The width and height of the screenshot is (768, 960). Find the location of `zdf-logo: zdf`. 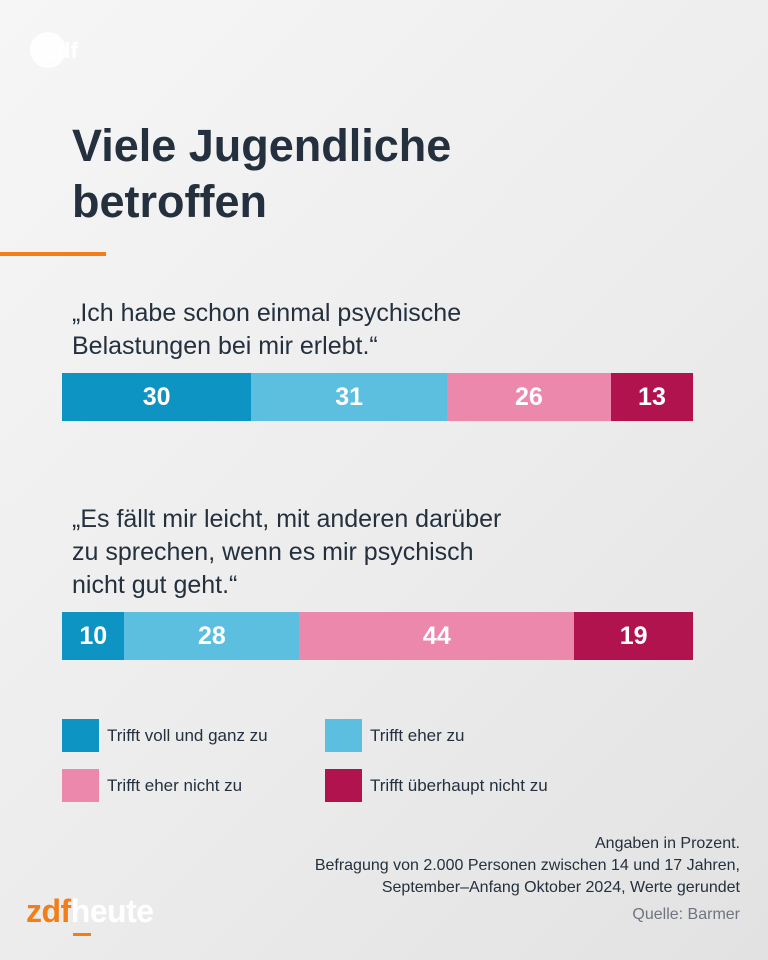

zdf-logo: zdf is located at coordinates (54, 50).